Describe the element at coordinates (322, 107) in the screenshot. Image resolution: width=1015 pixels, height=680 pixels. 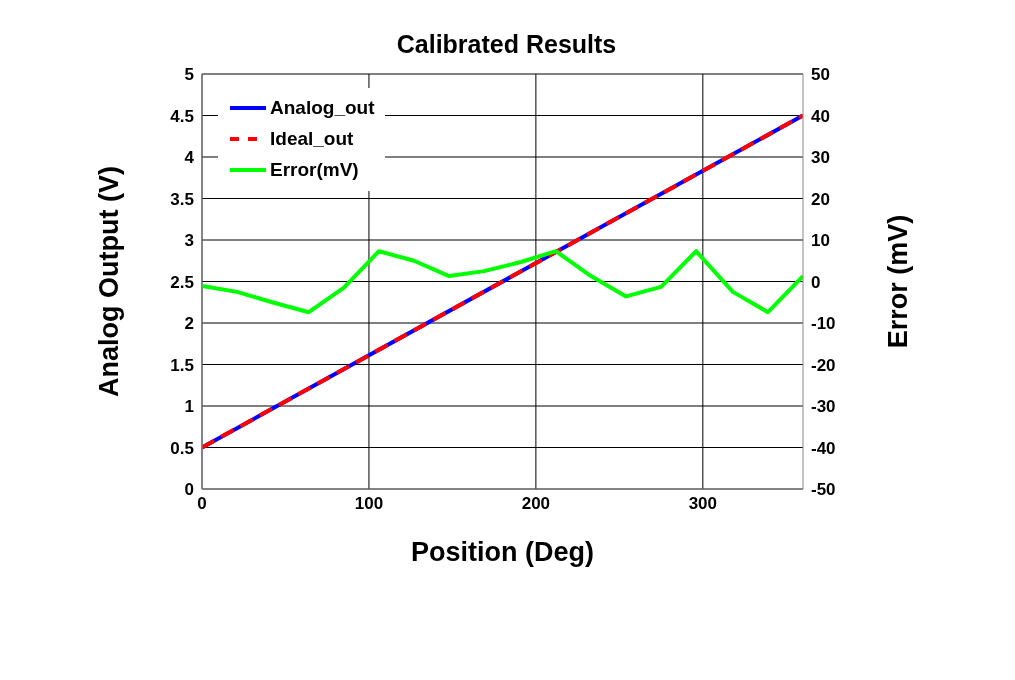
I see `legend-label: Analog_out` at that location.